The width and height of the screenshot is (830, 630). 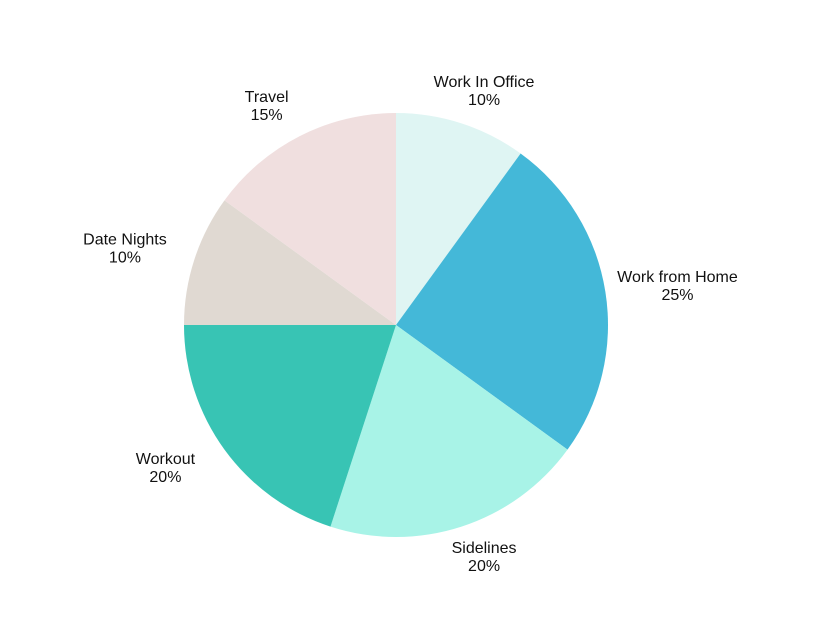 I want to click on slice-label: Work from Home, so click(x=677, y=277).